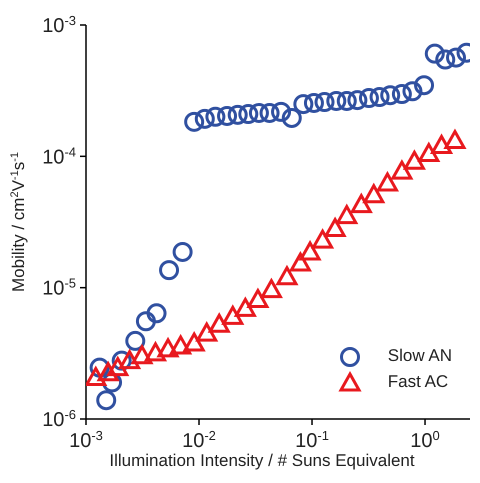 The height and width of the screenshot is (483, 480). Describe the element at coordinates (59, 156) in the screenshot. I see `y-tick-label: 10$^{-4}$` at that location.